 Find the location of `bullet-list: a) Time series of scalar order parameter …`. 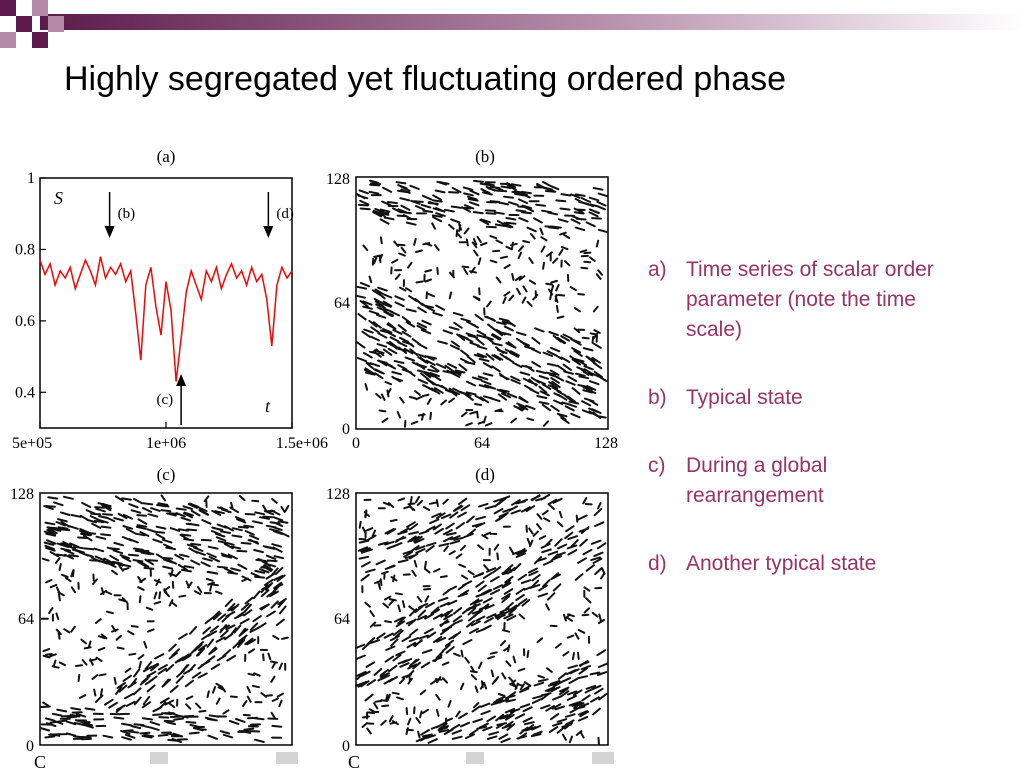

bullet-list: a) Time series of scalar order parameter … is located at coordinates (808, 436).